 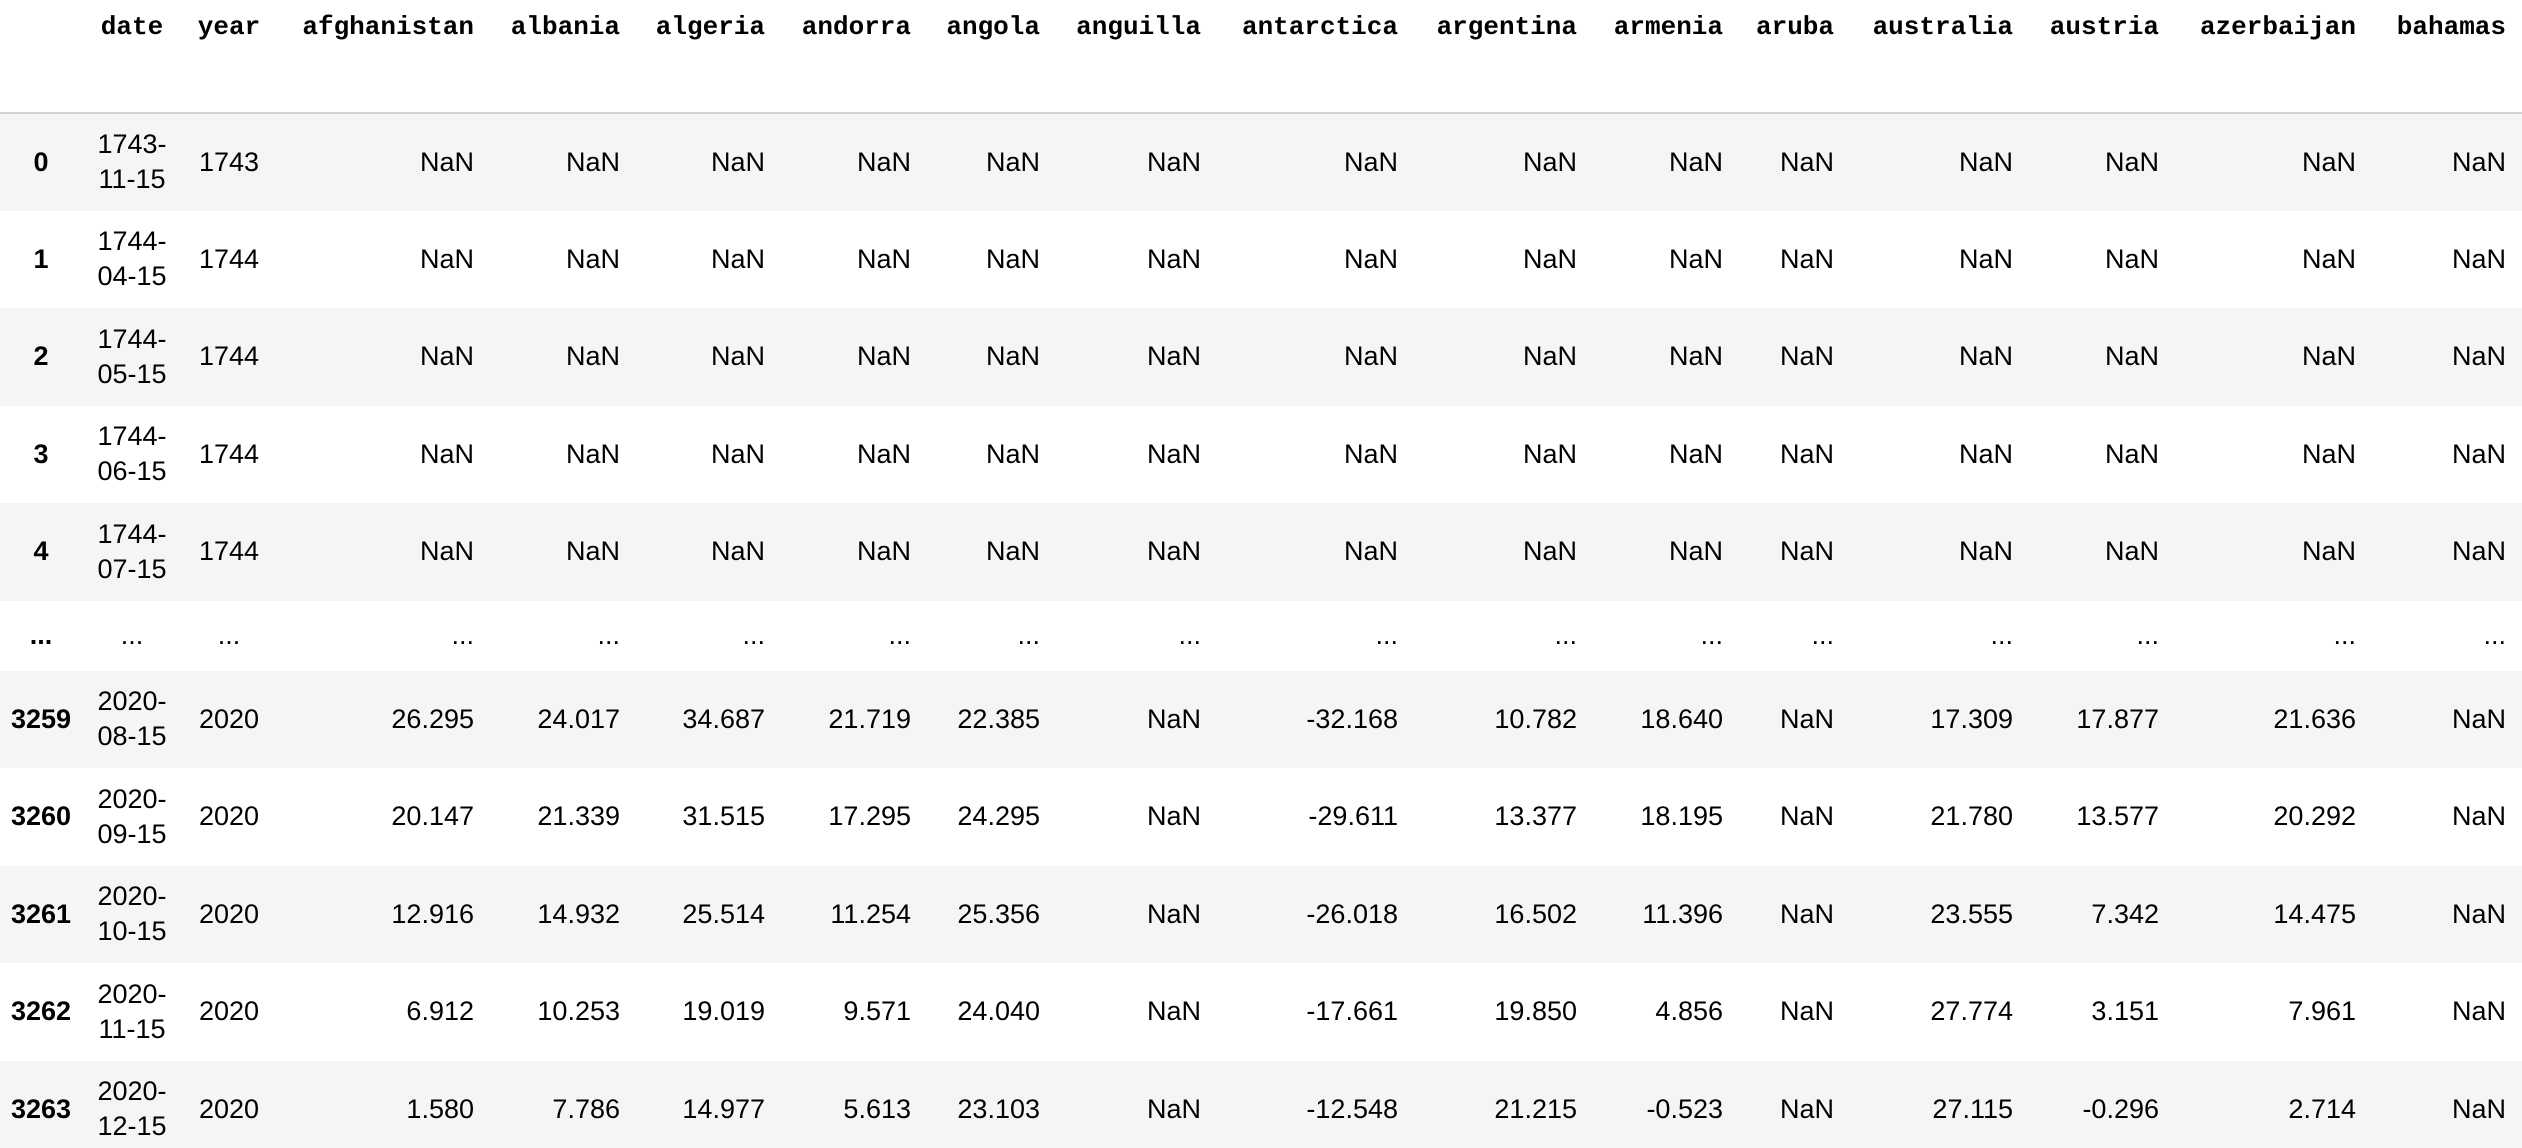 I want to click on row-index: 3262, so click(x=41, y=1011).